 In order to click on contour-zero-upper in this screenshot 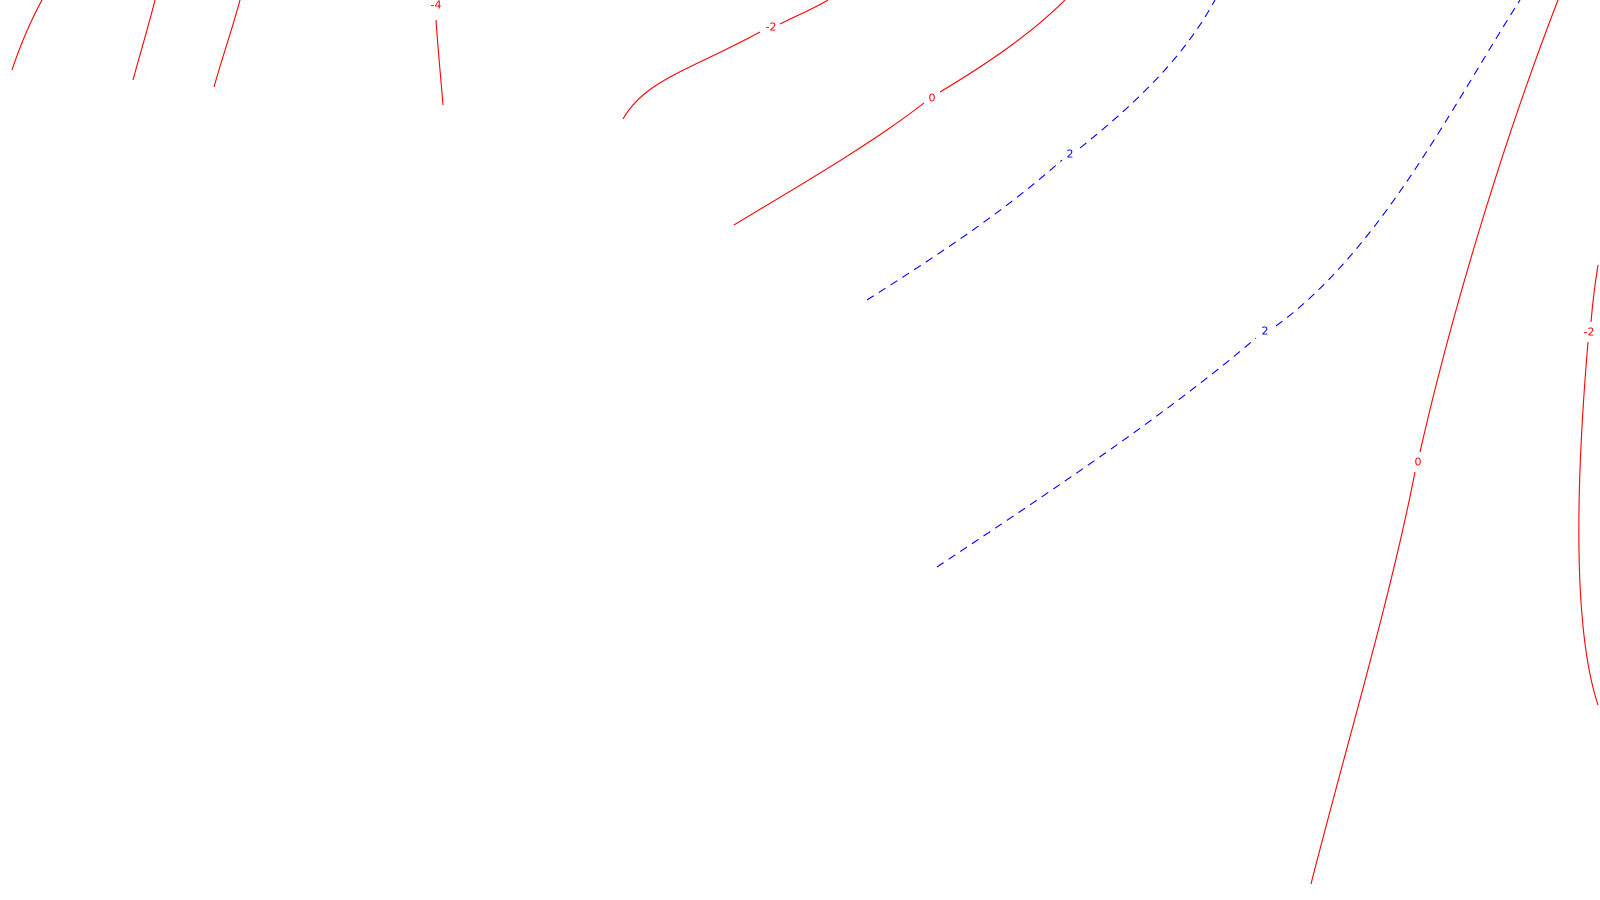, I will do `click(899, 113)`.